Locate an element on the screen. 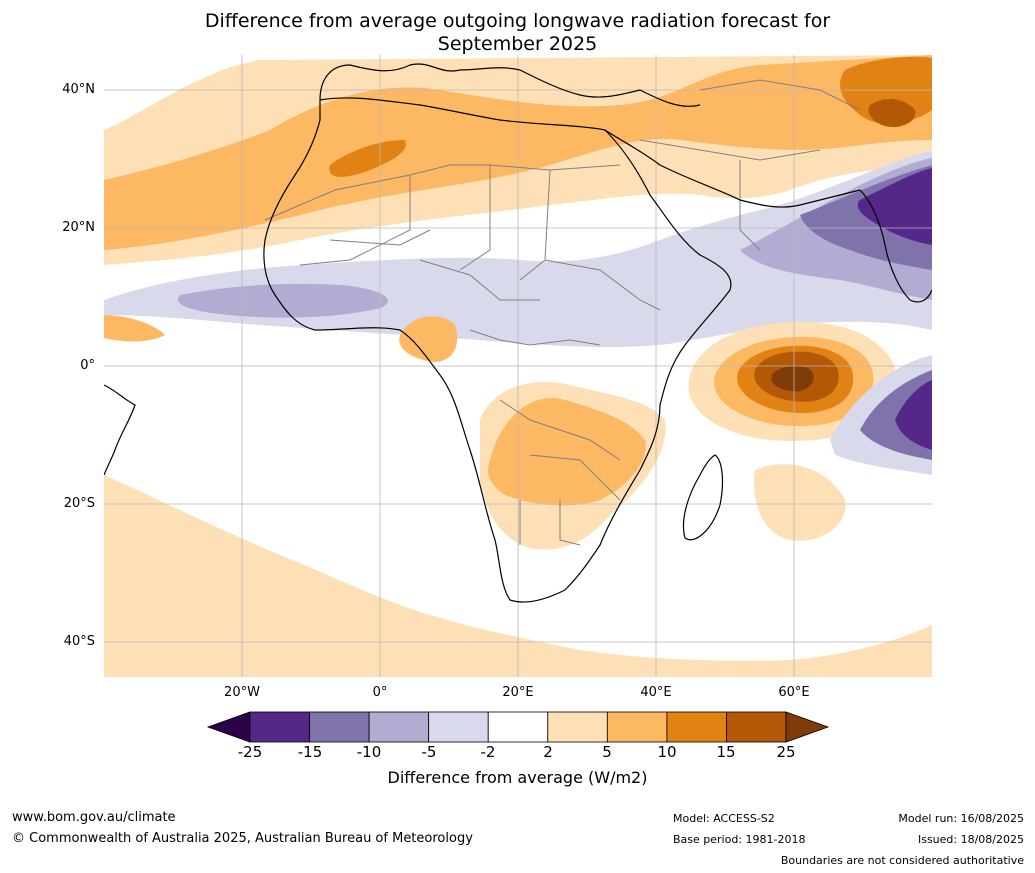 The image size is (1035, 873). colorbar-tick: -25 is located at coordinates (250, 752).